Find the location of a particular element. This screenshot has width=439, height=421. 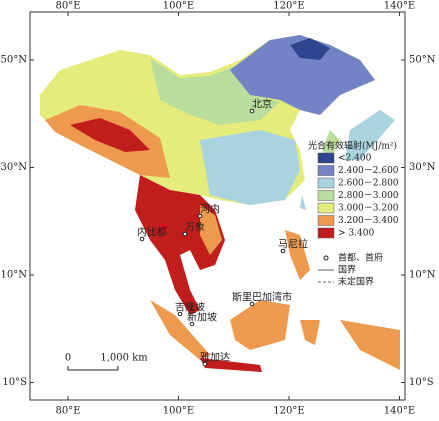

legend-label: 首都、首府 is located at coordinates (360, 258).